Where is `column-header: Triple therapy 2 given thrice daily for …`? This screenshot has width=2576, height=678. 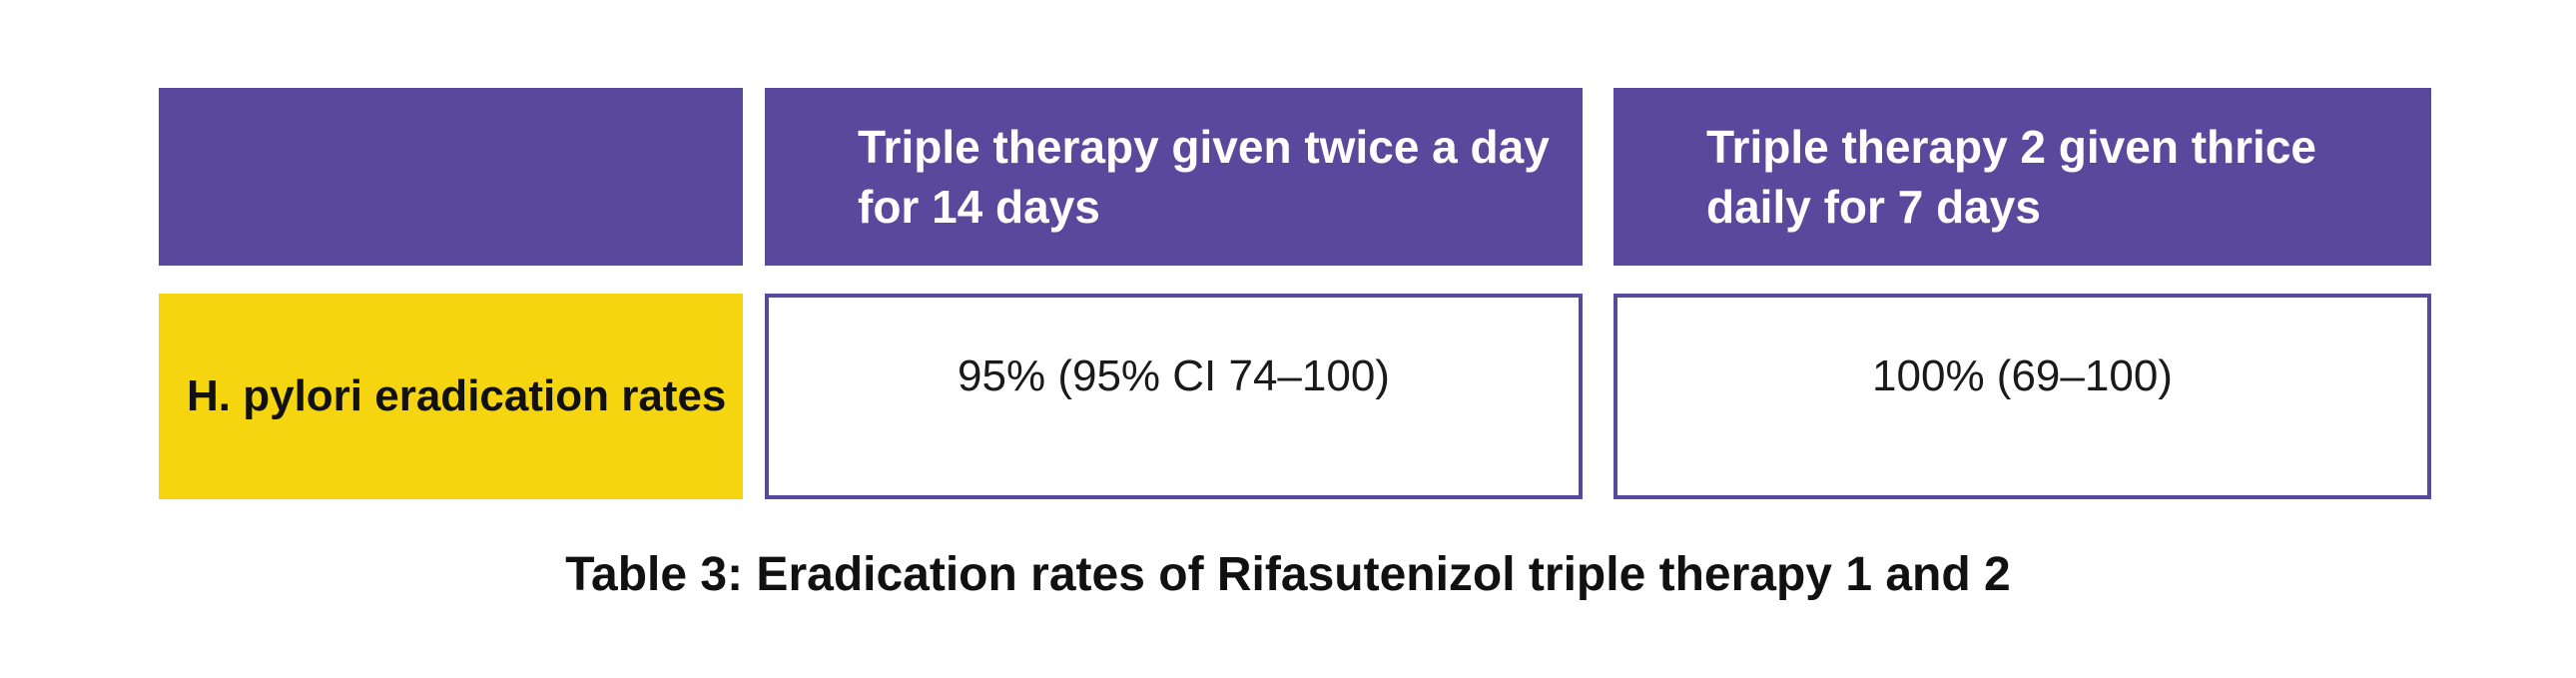
column-header: Triple therapy 2 given thrice daily for … is located at coordinates (2022, 177).